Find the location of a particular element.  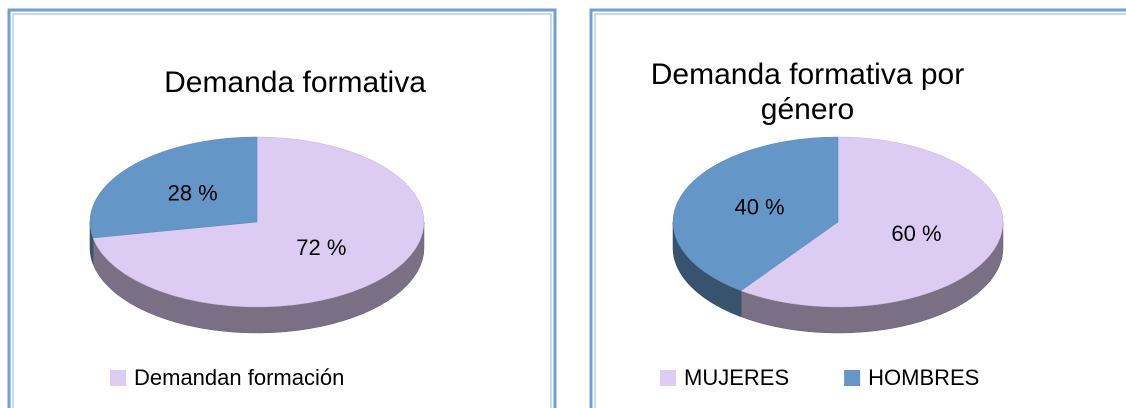

legend-label: Demandan formación is located at coordinates (239, 377).